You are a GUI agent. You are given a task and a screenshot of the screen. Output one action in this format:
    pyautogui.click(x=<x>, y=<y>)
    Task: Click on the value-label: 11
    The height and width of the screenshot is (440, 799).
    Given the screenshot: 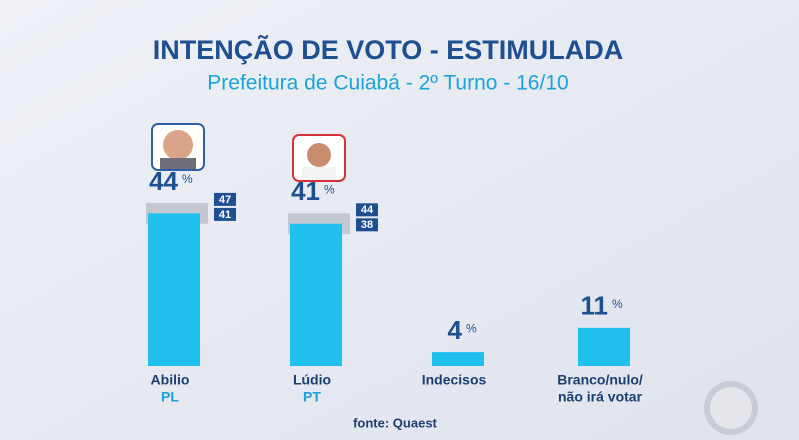 What is the action you would take?
    pyautogui.click(x=595, y=306)
    